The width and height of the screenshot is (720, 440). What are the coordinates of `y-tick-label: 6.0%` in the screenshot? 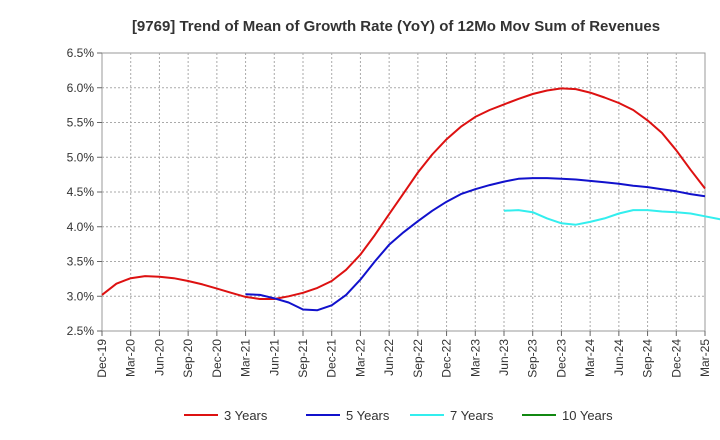 It's located at (81, 88).